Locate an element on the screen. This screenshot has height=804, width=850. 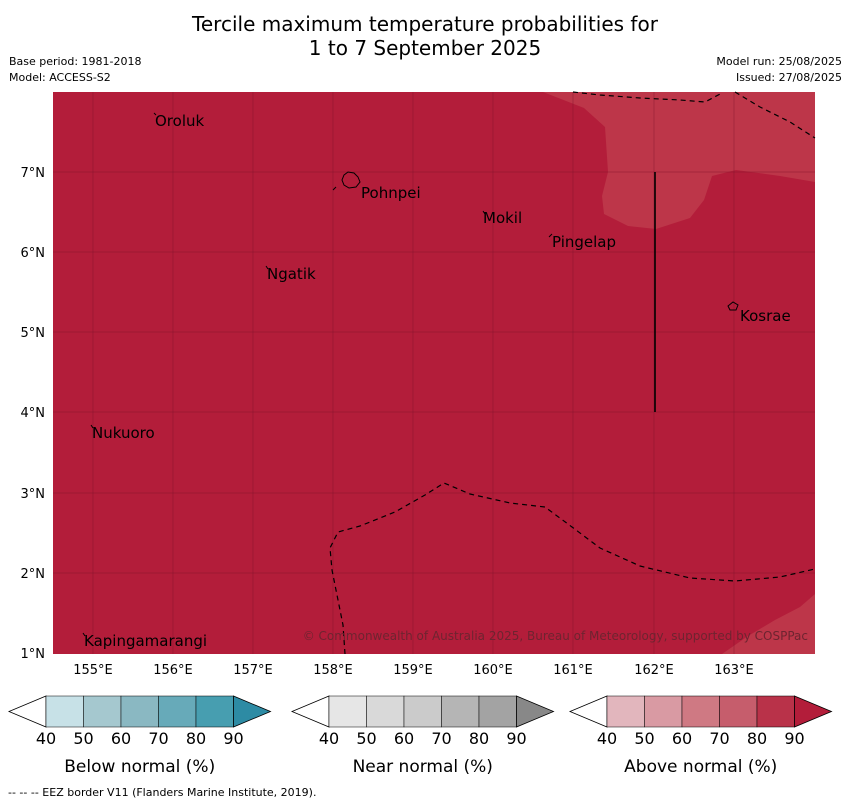
ngatik-marker is located at coordinates (267, 267).